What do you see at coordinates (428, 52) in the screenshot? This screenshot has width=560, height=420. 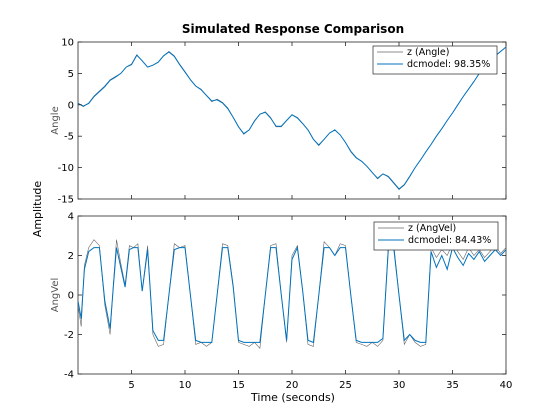 I see `legend-label-angle: z (Angle)` at bounding box center [428, 52].